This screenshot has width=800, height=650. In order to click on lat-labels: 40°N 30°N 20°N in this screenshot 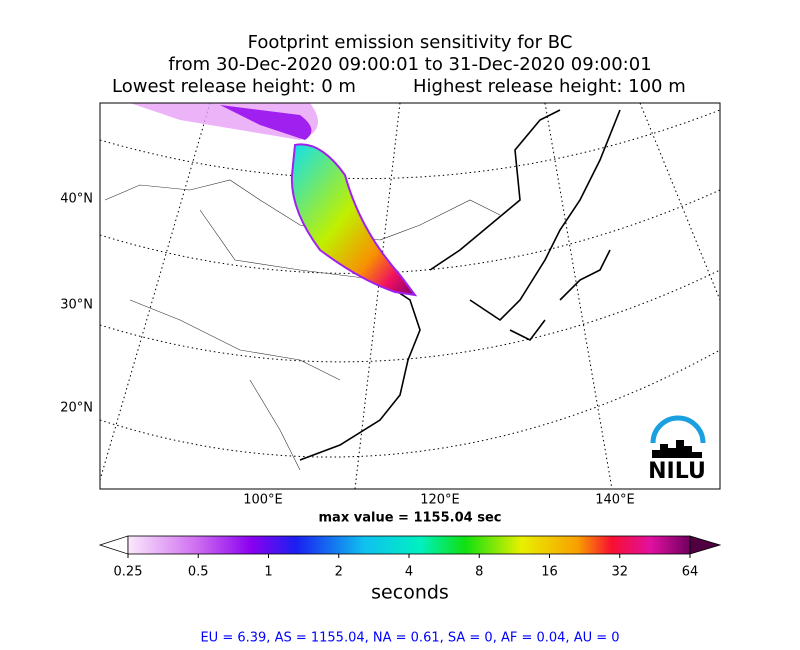, I will do `click(76, 304)`.